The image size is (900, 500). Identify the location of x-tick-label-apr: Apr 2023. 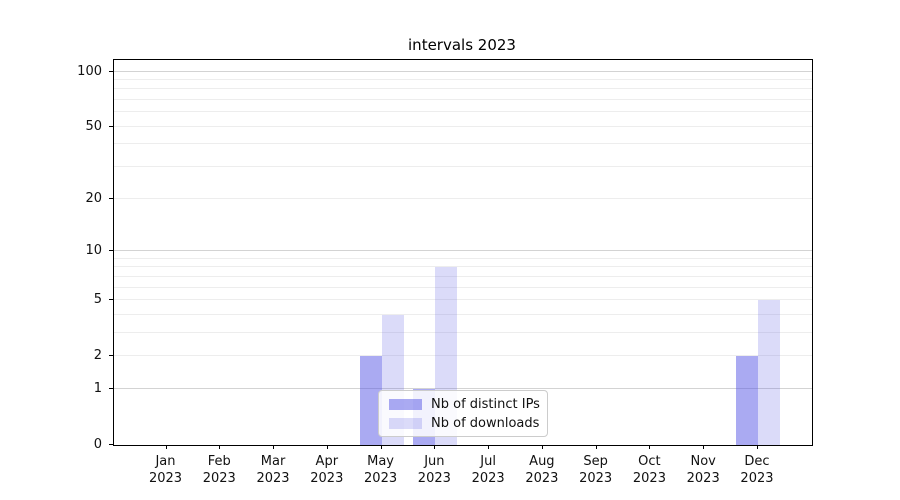
(327, 470).